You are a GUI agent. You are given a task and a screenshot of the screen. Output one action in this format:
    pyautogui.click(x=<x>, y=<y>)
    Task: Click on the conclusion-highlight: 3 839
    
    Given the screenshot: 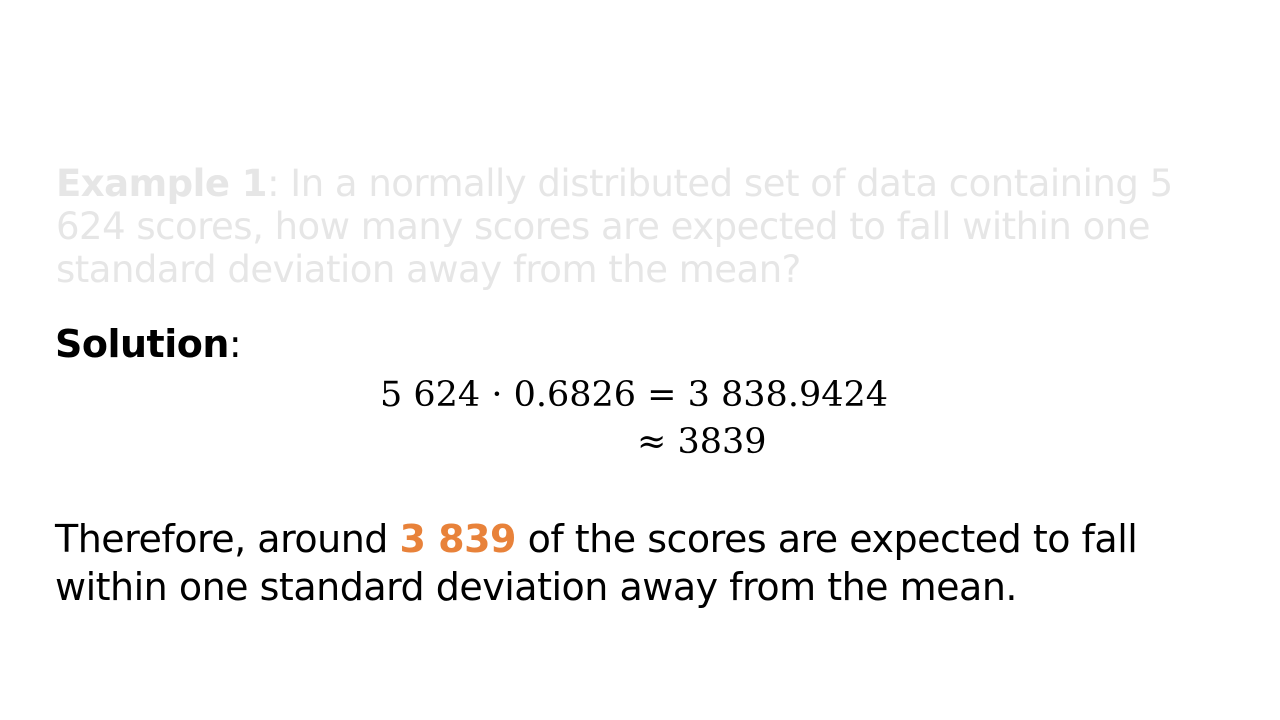 What is the action you would take?
    pyautogui.click(x=458, y=539)
    